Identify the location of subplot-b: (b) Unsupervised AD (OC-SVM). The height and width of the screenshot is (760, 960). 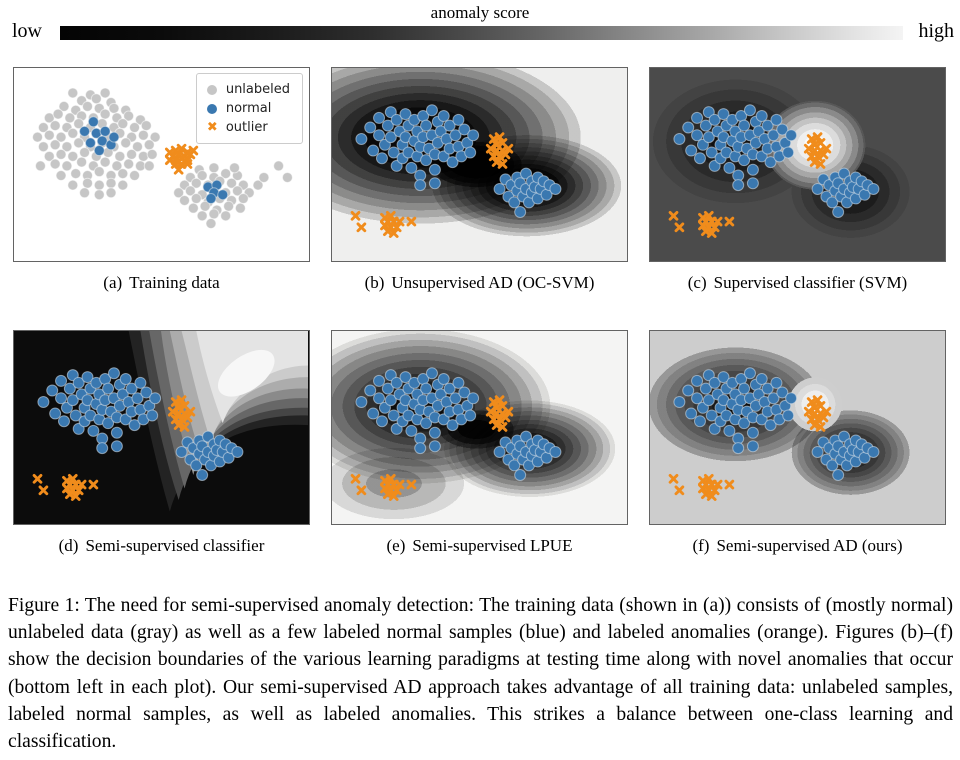
(479, 180).